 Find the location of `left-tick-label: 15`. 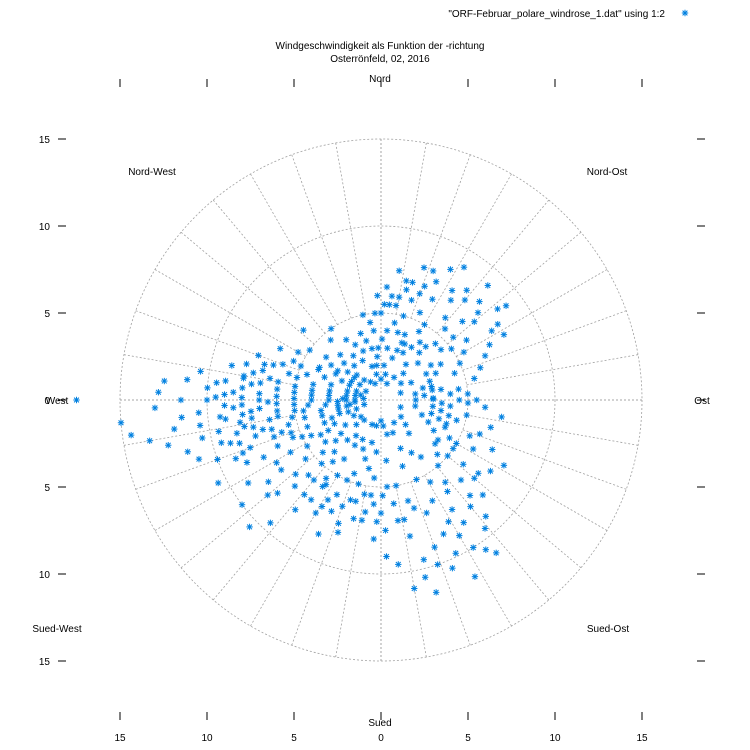

left-tick-label: 15 is located at coordinates (45, 662).